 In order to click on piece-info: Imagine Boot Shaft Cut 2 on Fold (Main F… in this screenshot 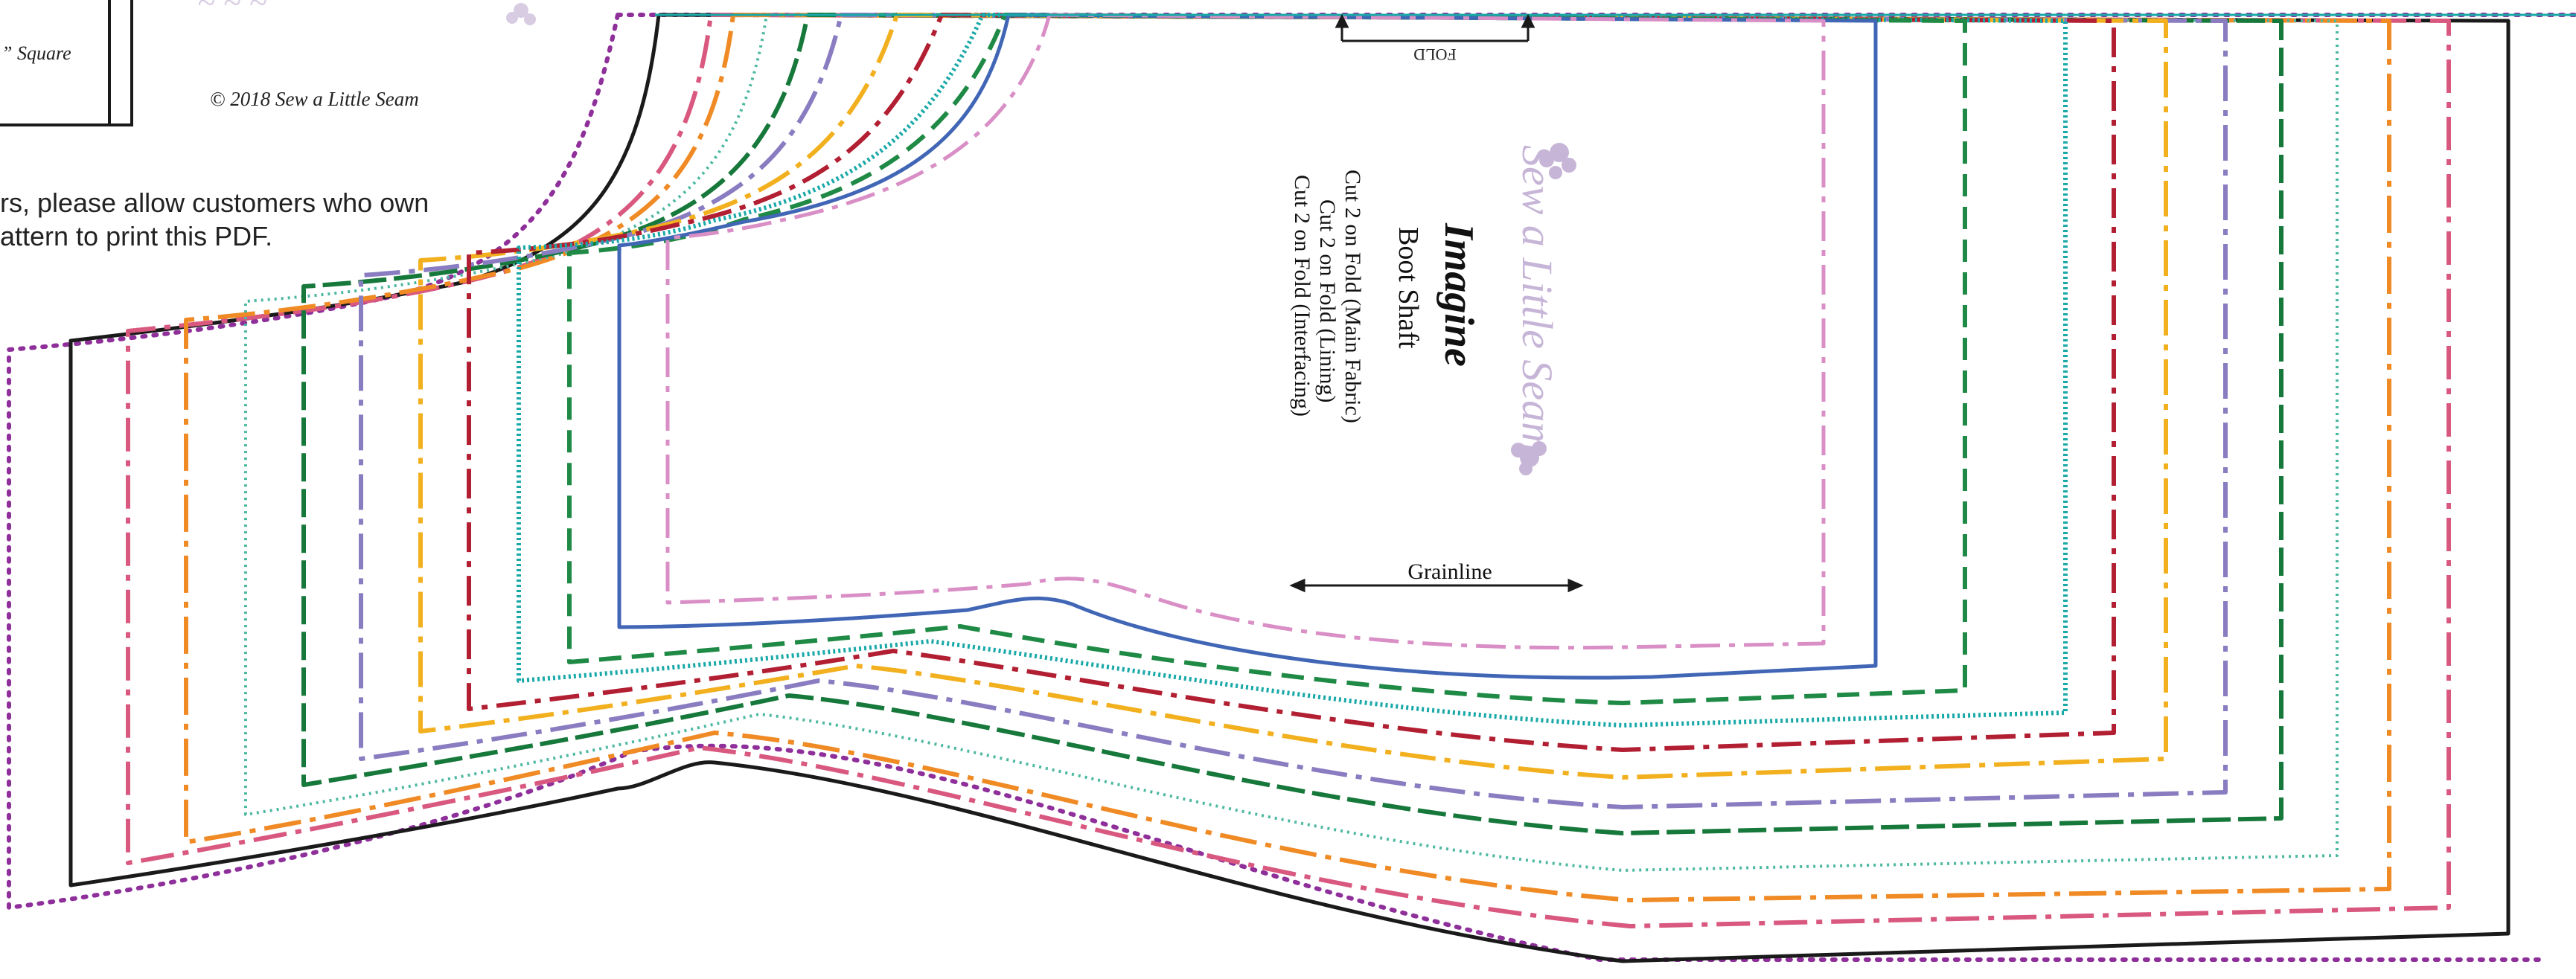, I will do `click(1386, 297)`.